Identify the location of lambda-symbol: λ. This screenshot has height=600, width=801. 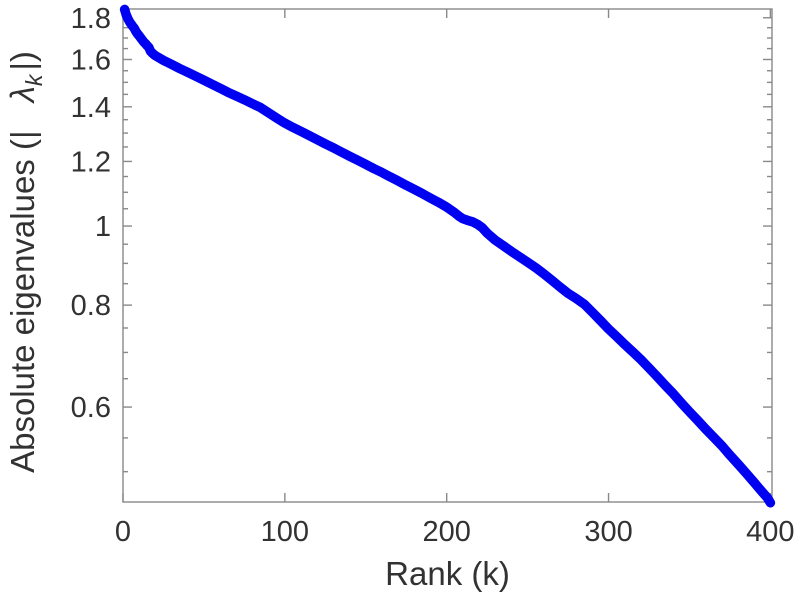
(23, 94).